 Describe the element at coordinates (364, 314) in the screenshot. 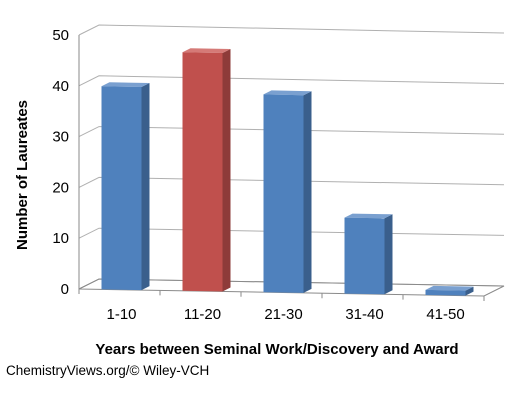

I see `x-tick-label: 31-40` at that location.